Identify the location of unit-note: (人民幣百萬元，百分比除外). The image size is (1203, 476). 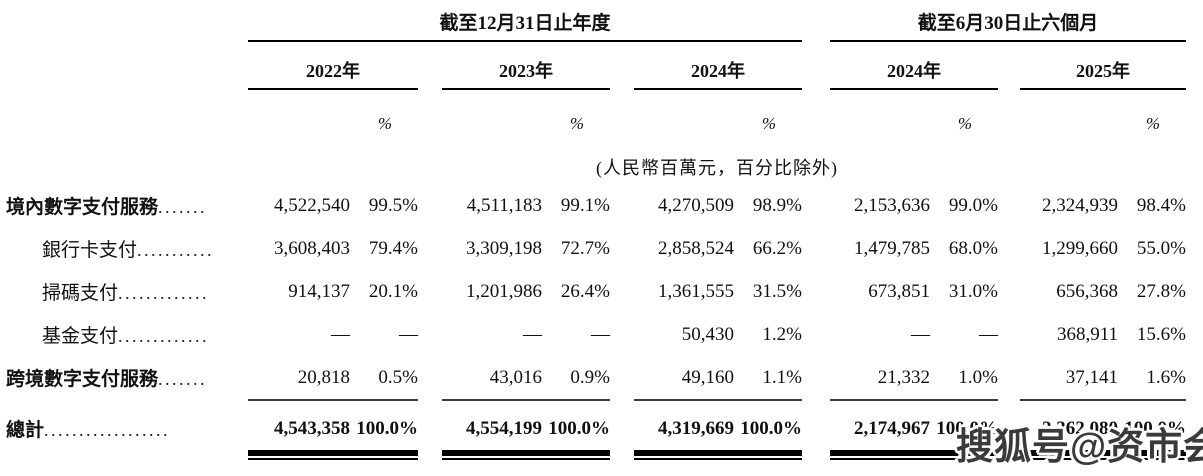
(717, 168).